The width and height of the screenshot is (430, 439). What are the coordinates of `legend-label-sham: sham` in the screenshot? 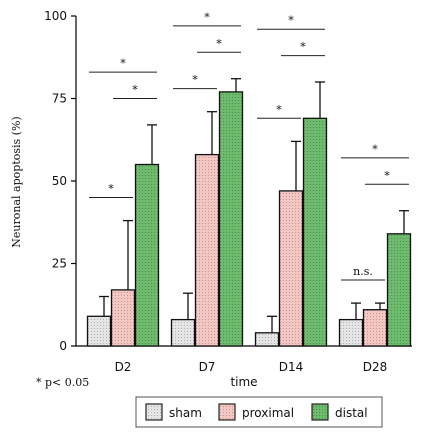 It's located at (185, 413).